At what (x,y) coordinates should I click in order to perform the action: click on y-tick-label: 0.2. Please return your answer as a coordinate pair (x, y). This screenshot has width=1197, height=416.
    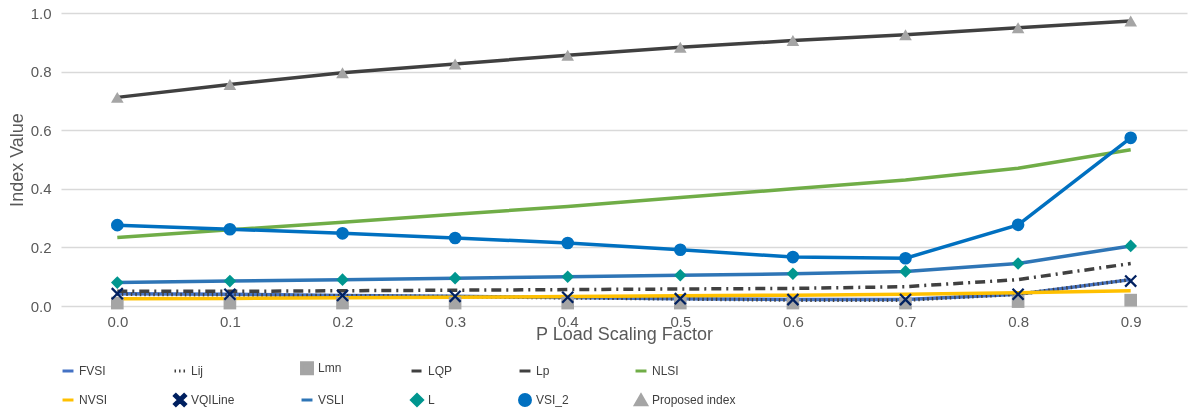
    Looking at the image, I should click on (41, 247).